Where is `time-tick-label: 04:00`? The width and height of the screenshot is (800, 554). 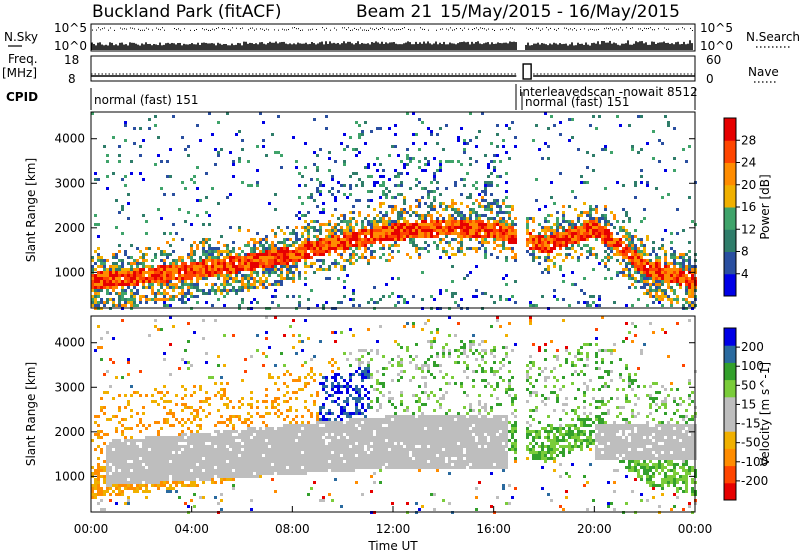 time-tick-label: 04:00 is located at coordinates (191, 529).